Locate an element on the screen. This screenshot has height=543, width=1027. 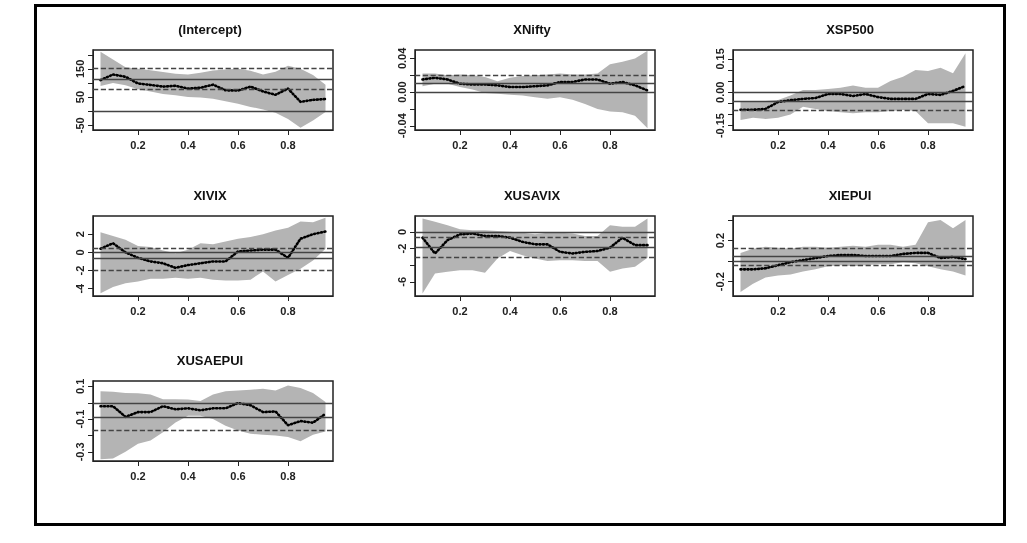
y-tick-label: -50 is located at coordinates (79, 125).